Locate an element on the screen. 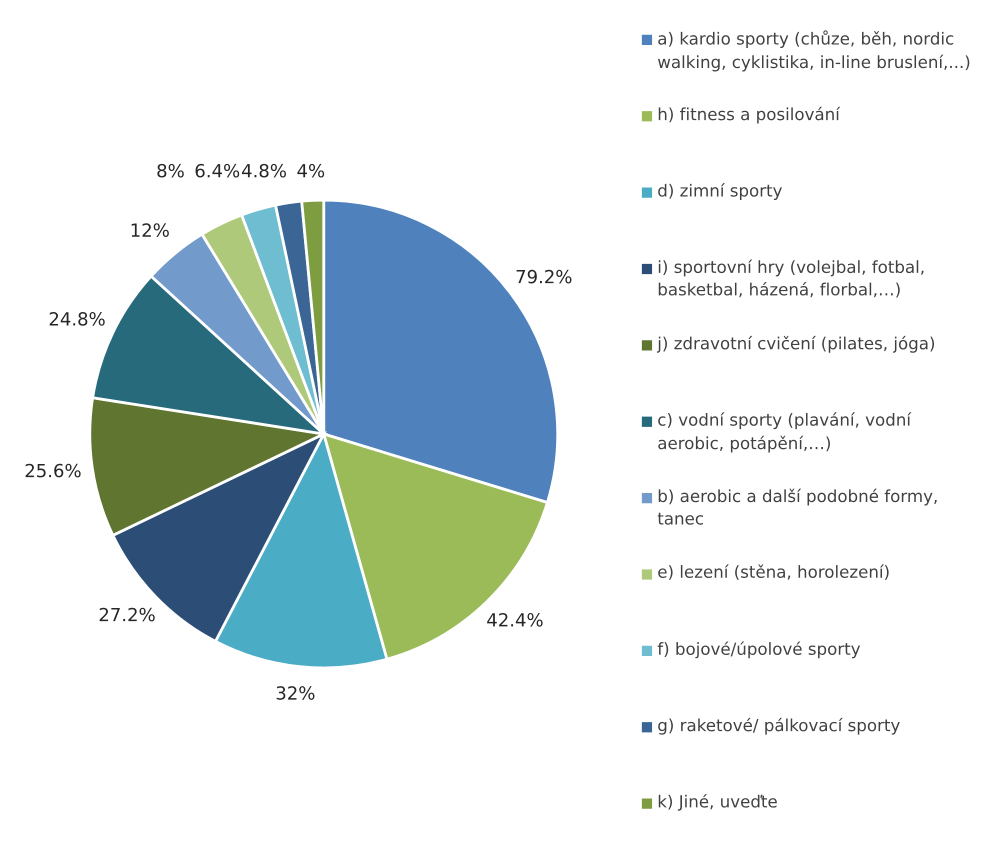 This screenshot has height=868, width=981. legend-label: b) aerobic a další podobné formy, tanec is located at coordinates (797, 506).